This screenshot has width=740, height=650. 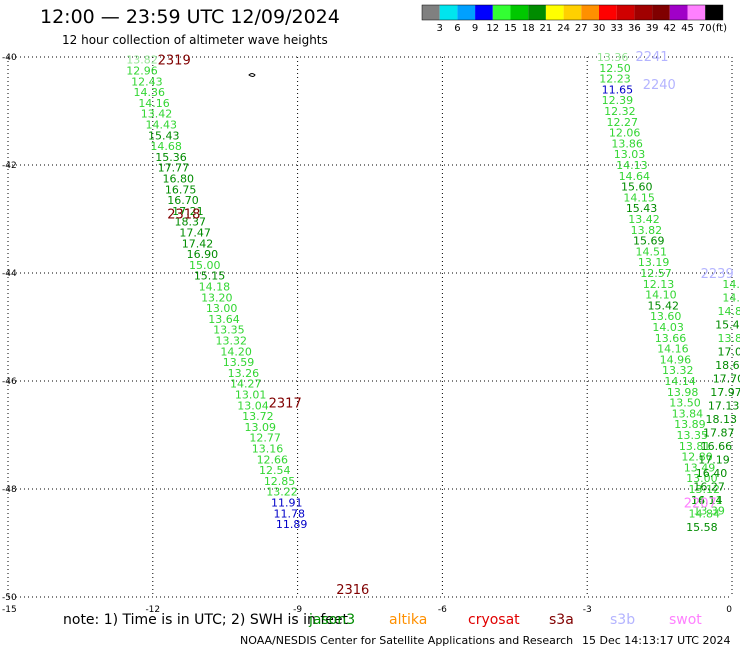 What do you see at coordinates (442, 610) in the screenshot?
I see `x-tick-label: -6` at bounding box center [442, 610].